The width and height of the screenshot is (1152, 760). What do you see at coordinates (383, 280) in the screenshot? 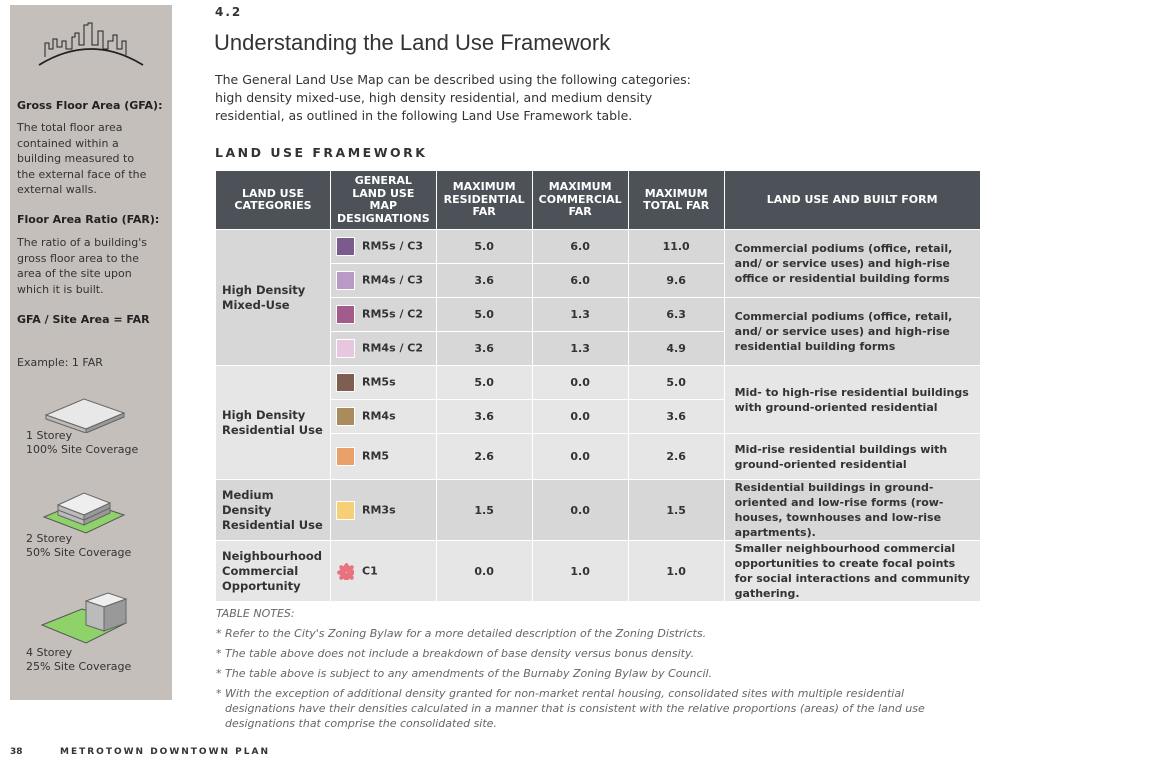
I see `designation-cell: RM4s / C3` at bounding box center [383, 280].